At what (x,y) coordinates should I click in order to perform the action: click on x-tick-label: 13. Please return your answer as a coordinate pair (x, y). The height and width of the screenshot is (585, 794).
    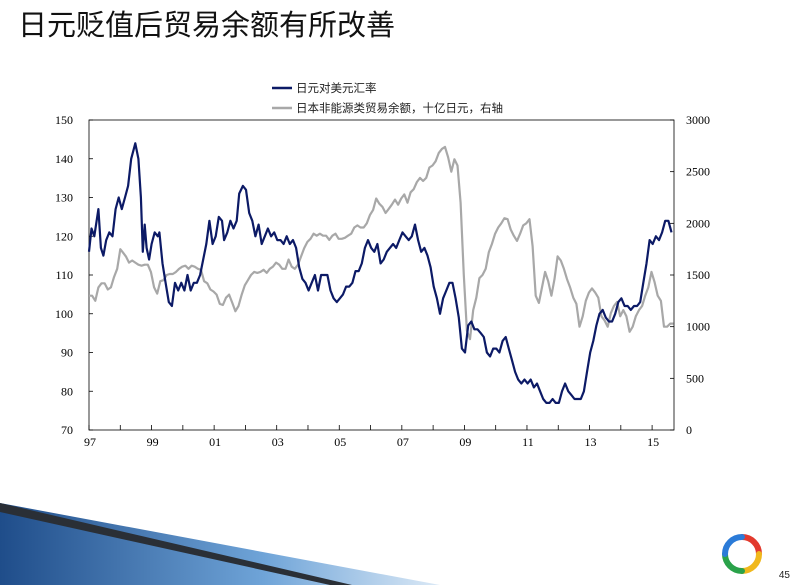
    Looking at the image, I should click on (591, 442).